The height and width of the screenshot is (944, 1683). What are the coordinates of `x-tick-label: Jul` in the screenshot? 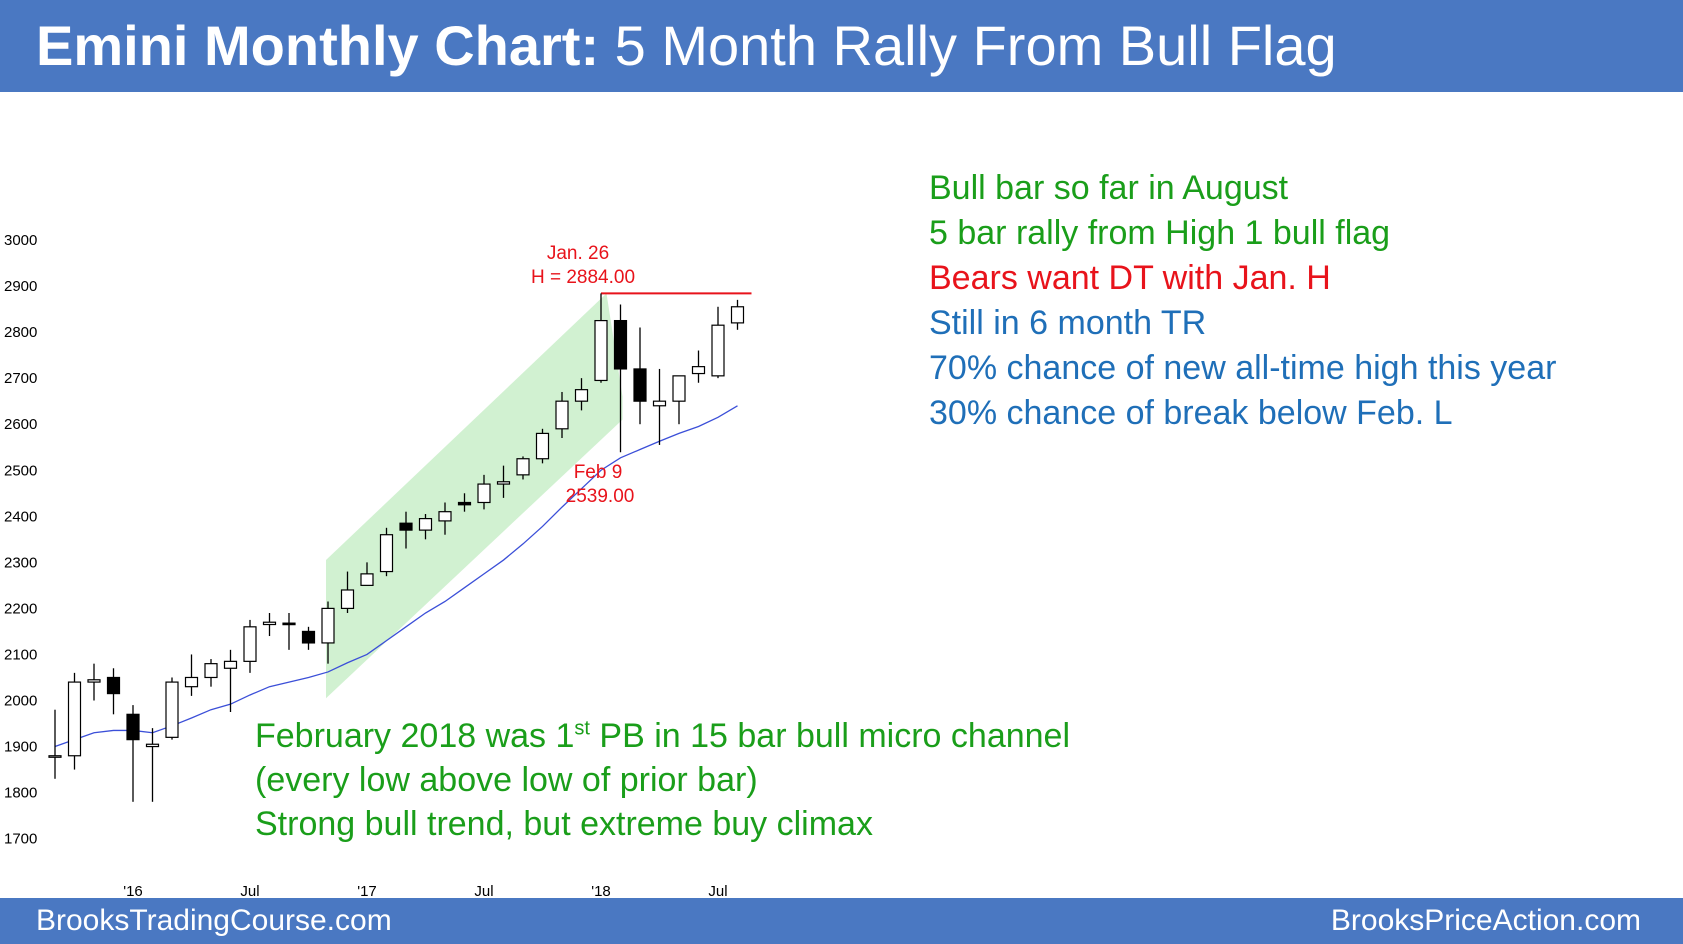 It's located at (249, 890).